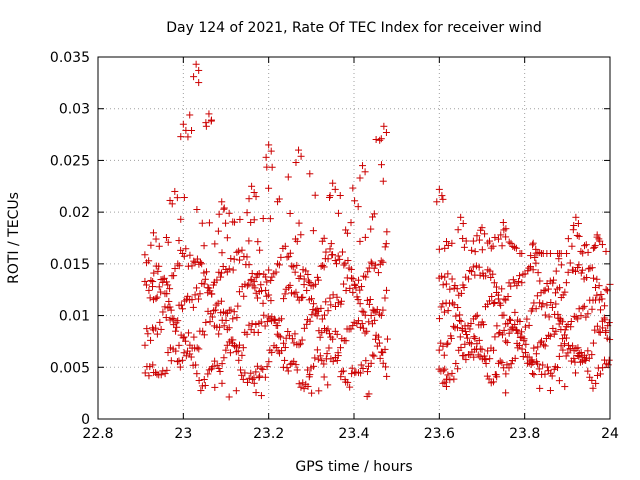 The height and width of the screenshot is (480, 640). Describe the element at coordinates (74, 110) in the screenshot. I see `y-tick-label: 0.03` at that location.